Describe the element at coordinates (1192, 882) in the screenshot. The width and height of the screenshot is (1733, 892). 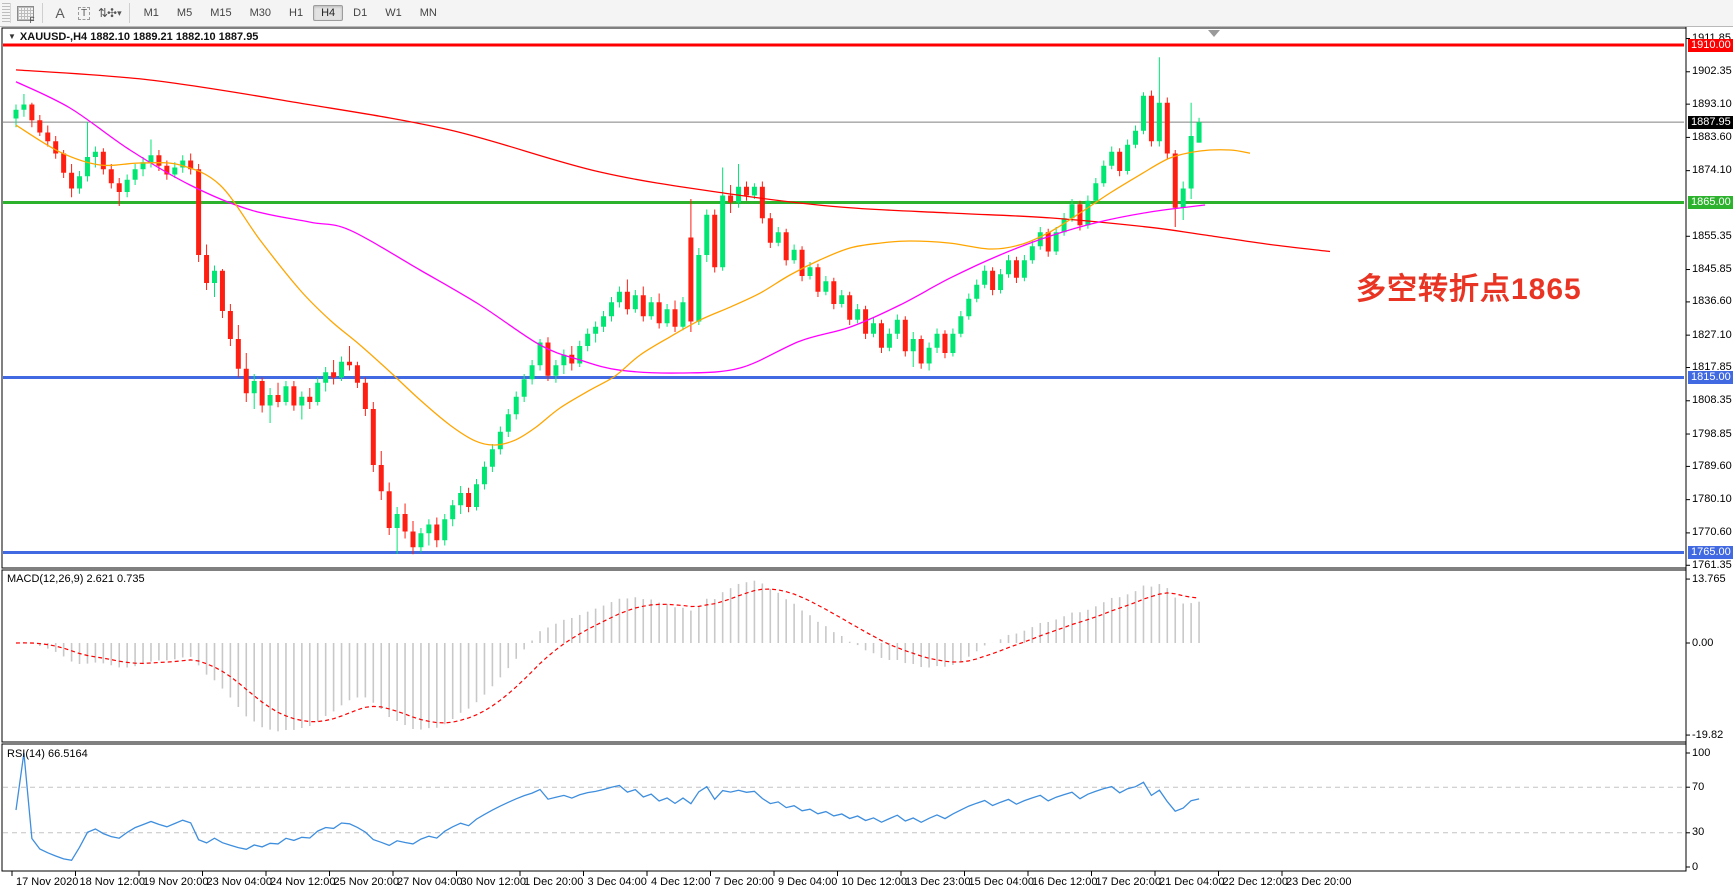
I see `time-axis-label: 21 Dec 04:00` at that location.